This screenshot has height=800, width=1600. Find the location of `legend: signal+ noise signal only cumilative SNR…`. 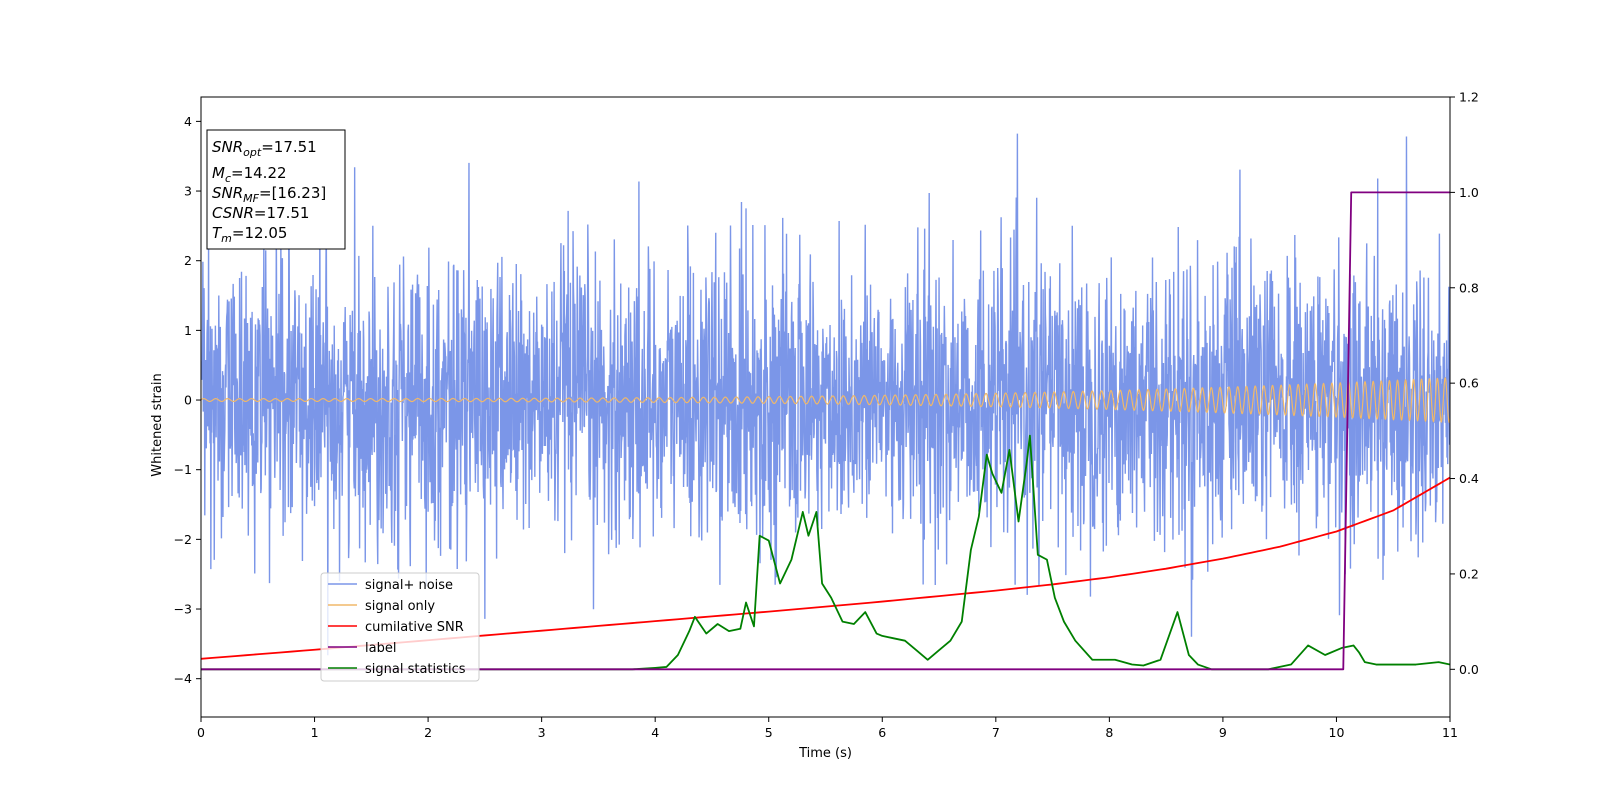

legend: signal+ noise signal only cumilative SNR… is located at coordinates (400, 627).